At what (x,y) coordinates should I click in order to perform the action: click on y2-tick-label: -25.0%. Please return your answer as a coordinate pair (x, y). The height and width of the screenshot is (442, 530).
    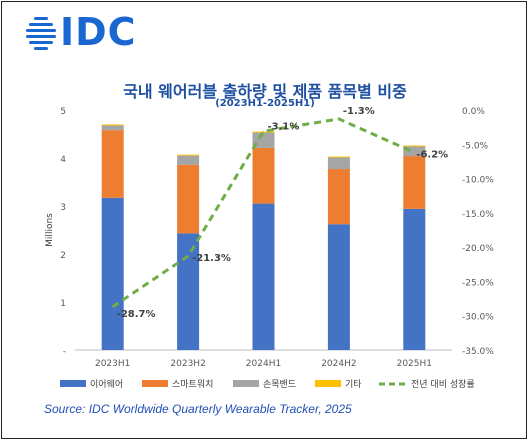
    Looking at the image, I should click on (478, 283).